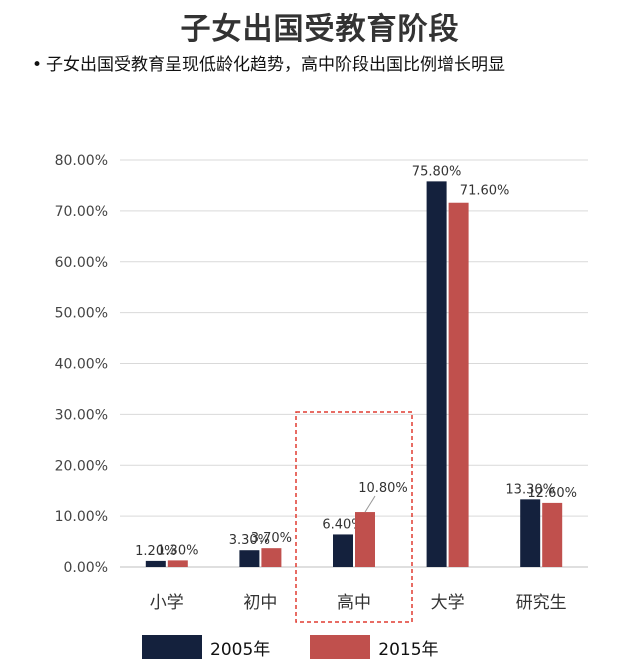 The image size is (640, 665). What do you see at coordinates (81, 415) in the screenshot?
I see `y-tick-label: 30.00%` at bounding box center [81, 415].